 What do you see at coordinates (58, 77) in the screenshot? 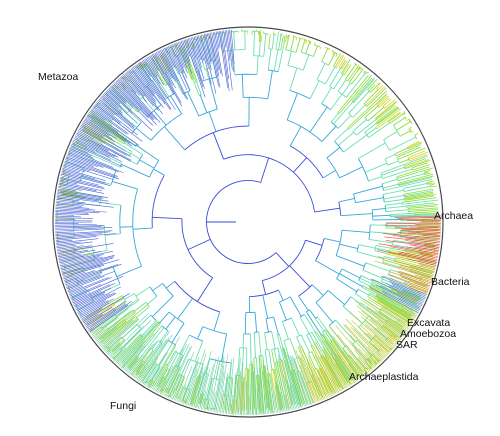
I see `label-metazoa: Metazoa` at bounding box center [58, 77].